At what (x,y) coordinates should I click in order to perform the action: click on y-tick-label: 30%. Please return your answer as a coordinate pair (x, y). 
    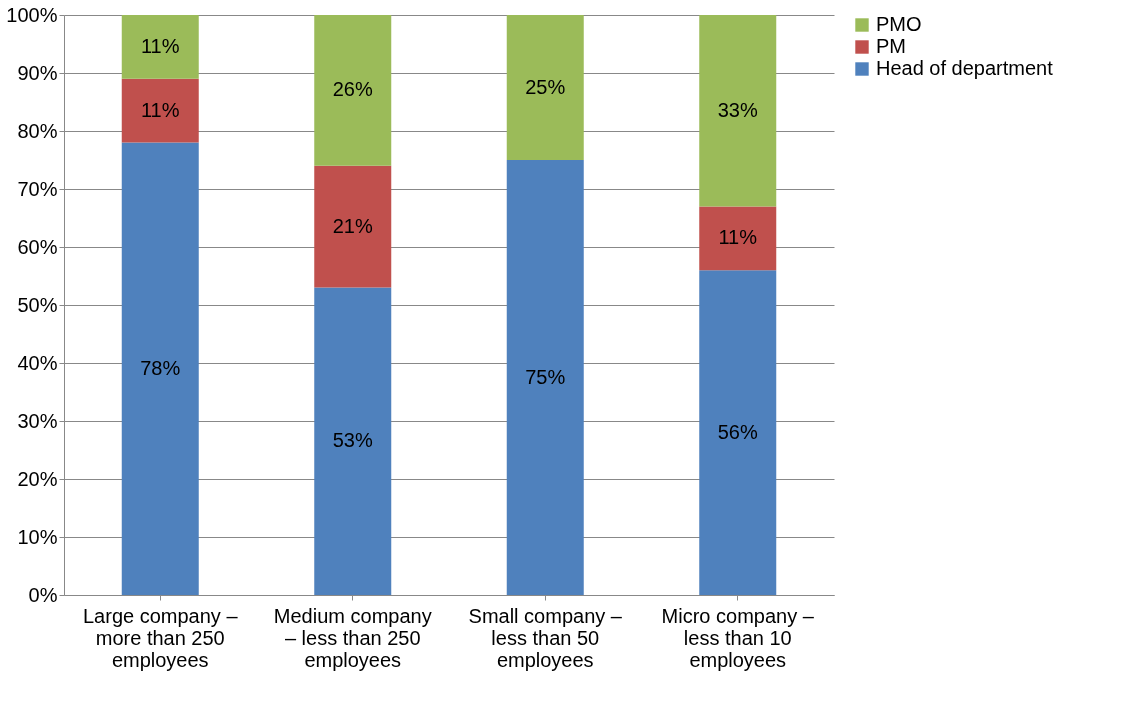
    Looking at the image, I should click on (37, 420).